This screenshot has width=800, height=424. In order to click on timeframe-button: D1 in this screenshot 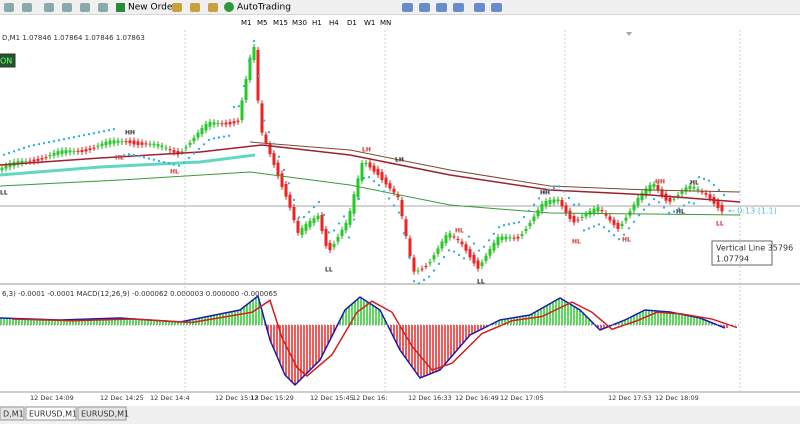, I will do `click(352, 23)`.